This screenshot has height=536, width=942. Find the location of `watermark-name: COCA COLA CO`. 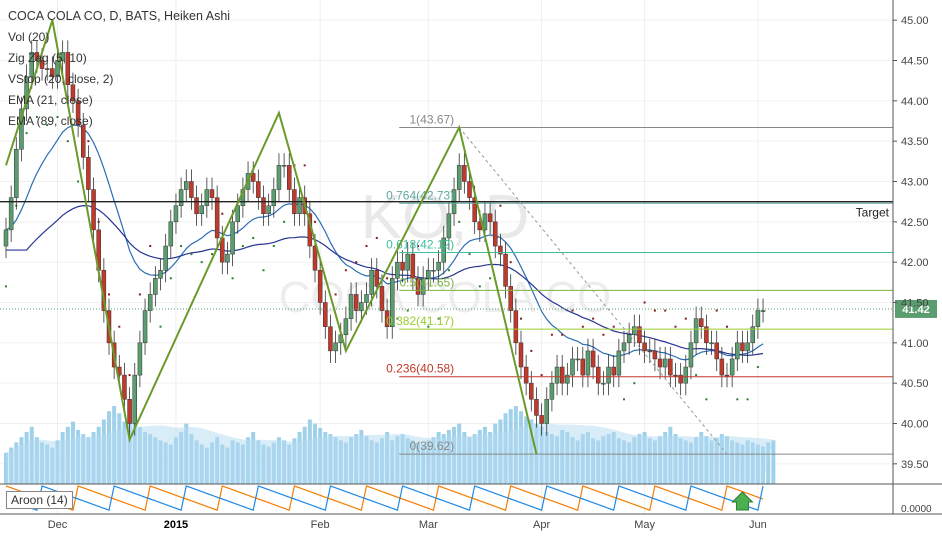

watermark-name: COCA COLA CO is located at coordinates (445, 297).